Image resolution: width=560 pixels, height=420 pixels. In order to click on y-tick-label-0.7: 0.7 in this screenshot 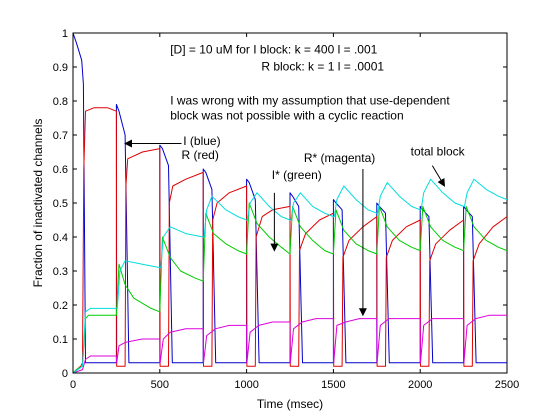, I will do `click(60, 136)`.